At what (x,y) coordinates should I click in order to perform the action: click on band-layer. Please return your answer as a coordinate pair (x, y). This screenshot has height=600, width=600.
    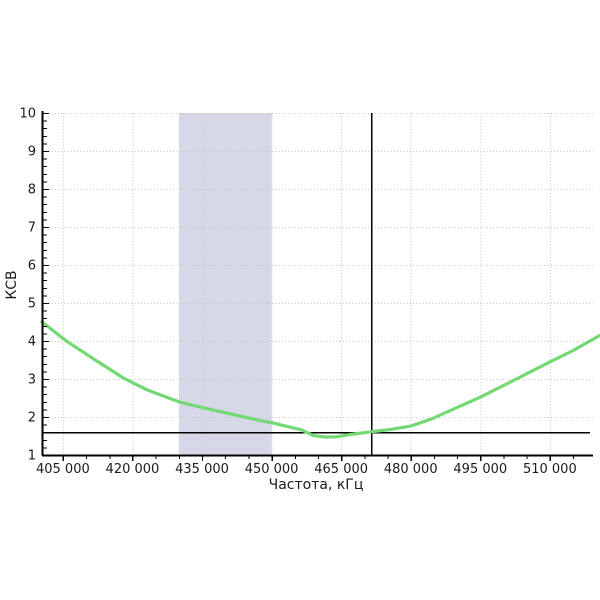
    Looking at the image, I should click on (225, 284).